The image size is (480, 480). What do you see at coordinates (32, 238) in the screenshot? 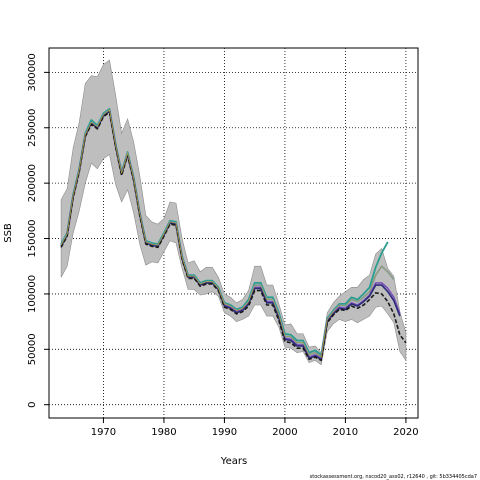
I see `y-tick-label: 150000` at bounding box center [32, 238].